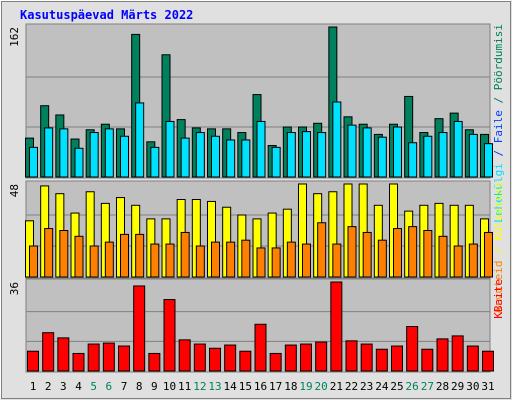  What do you see at coordinates (305, 386) in the screenshot?
I see `x-tick-label: 19` at bounding box center [305, 386].